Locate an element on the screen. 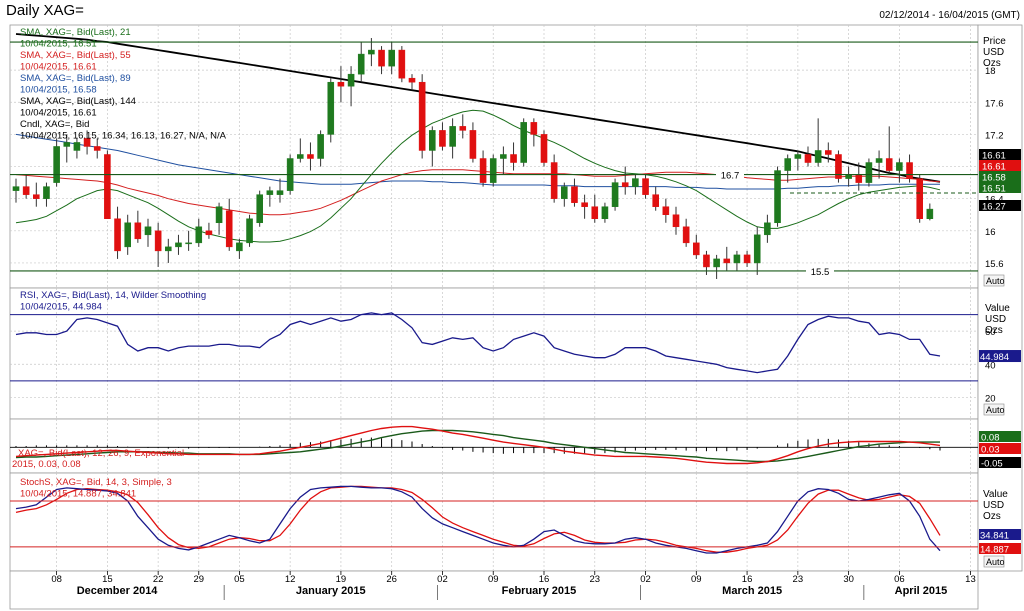 The height and width of the screenshot is (611, 1024). stoch-k-line is located at coordinates (478, 519).